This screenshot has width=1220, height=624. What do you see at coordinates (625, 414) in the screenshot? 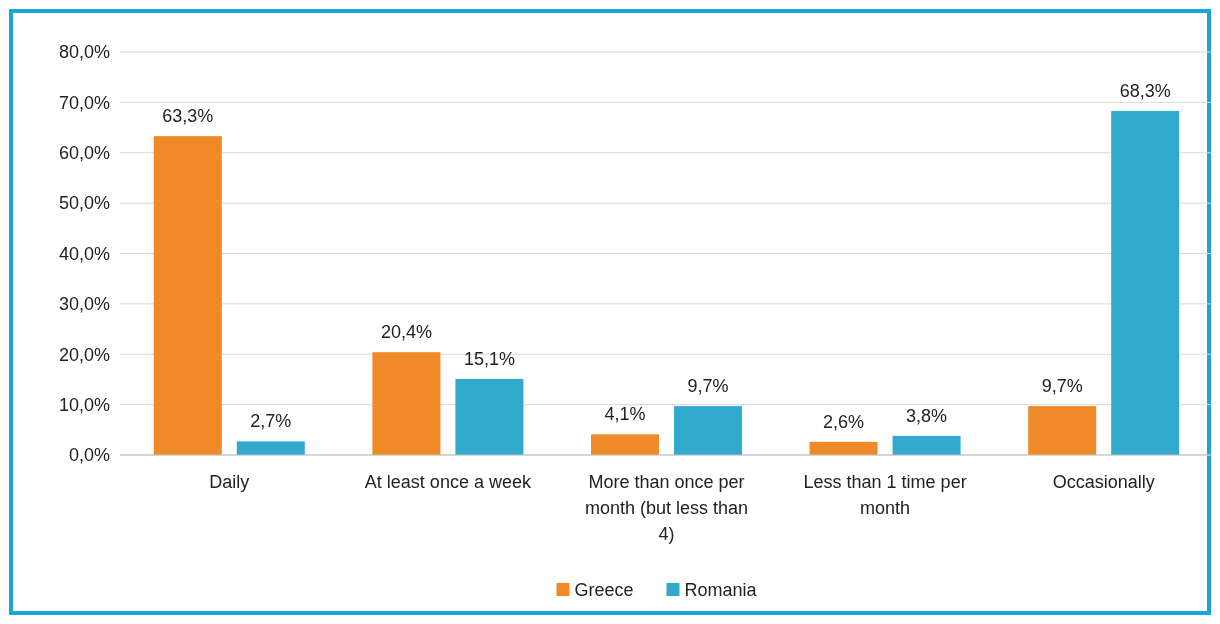
I see `data-label: 4,1%` at bounding box center [625, 414].